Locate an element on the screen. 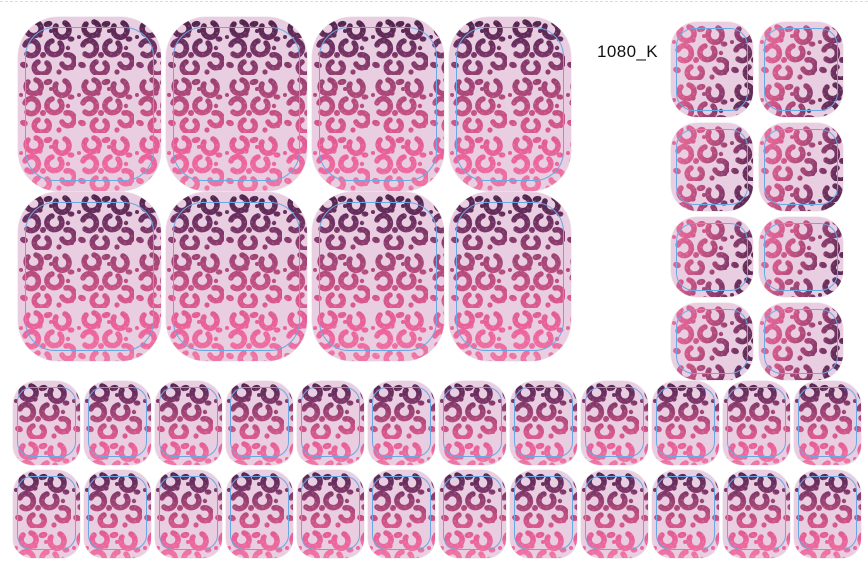  nail-sticker-small-nails-r2-c12 is located at coordinates (827, 514).